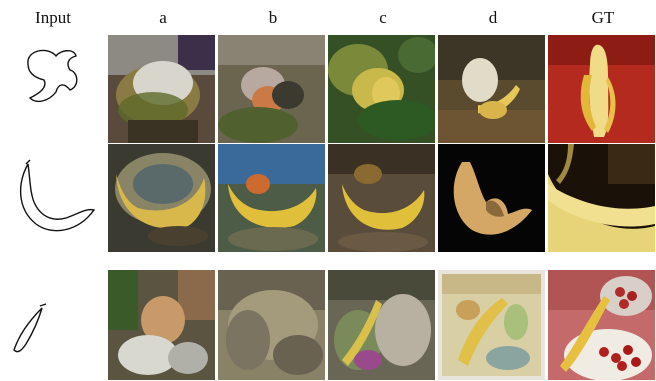  What do you see at coordinates (163, 17) in the screenshot?
I see `column-header-a: a` at bounding box center [163, 17].